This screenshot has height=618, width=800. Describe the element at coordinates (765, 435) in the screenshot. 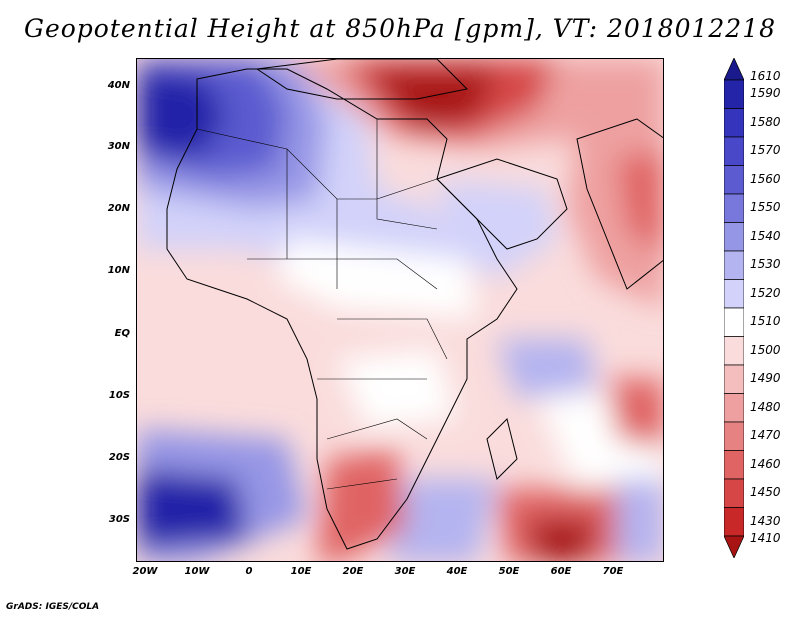

I see `colorbar-label: 1470` at that location.